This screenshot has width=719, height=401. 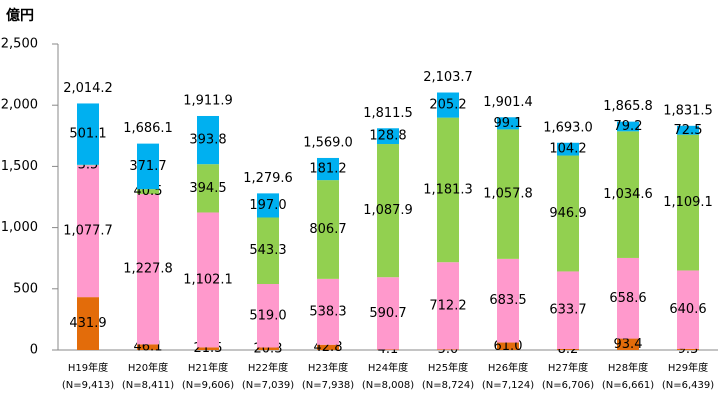 I want to click on value-label: 393.8, so click(x=207, y=140).